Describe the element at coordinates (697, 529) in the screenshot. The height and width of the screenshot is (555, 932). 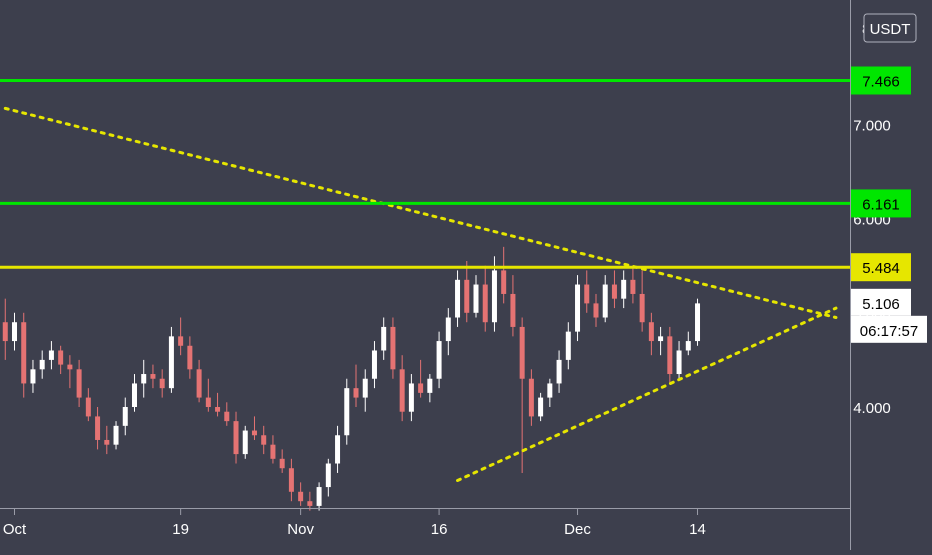
I see `time-tick-label: 14` at that location.